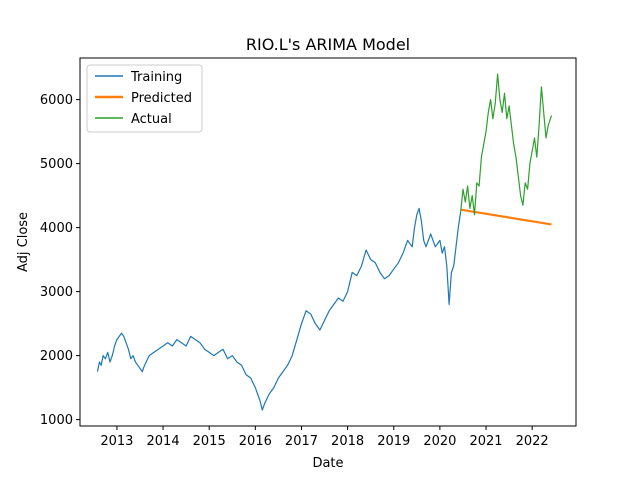  Describe the element at coordinates (532, 441) in the screenshot. I see `x-tick-label: 2022` at that location.